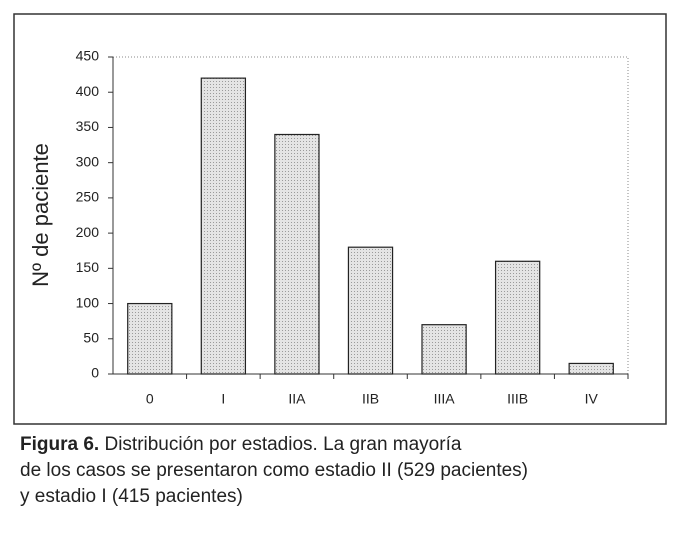 This screenshot has height=544, width=688. What do you see at coordinates (131, 496) in the screenshot?
I see `caption-line: y estadio I (415 pacientes)` at bounding box center [131, 496].